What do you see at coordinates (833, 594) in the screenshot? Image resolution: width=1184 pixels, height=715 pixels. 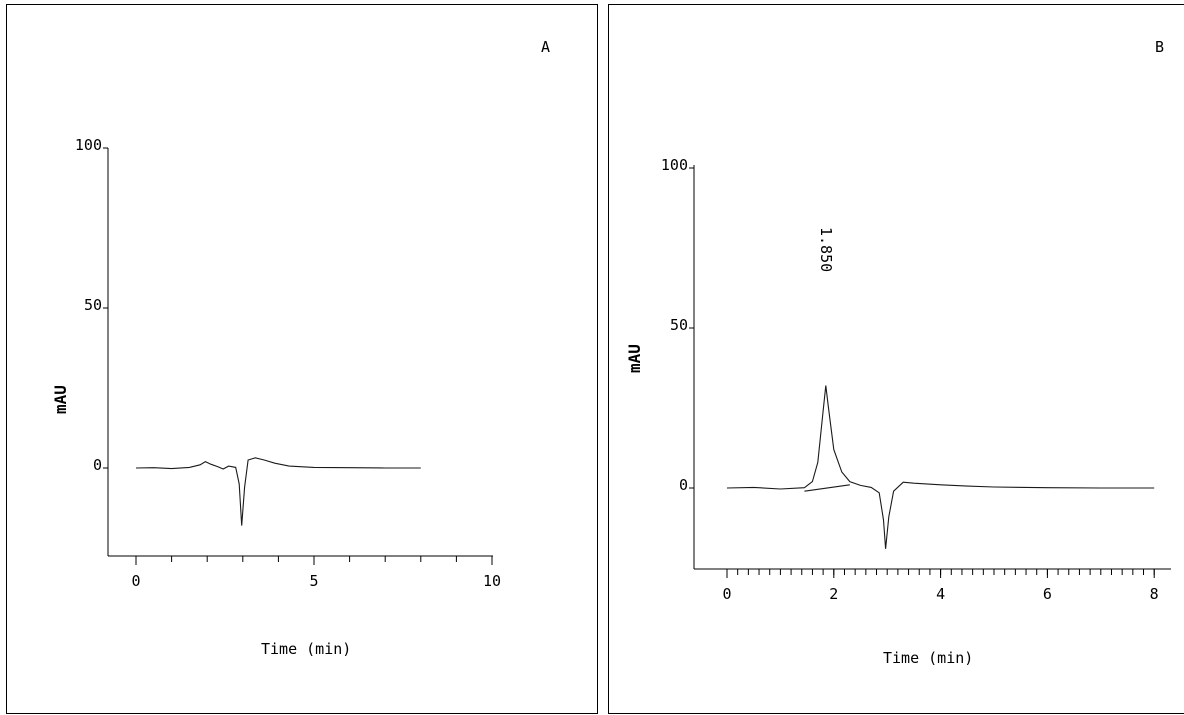 I see `x-tick-label: 2` at bounding box center [833, 594].